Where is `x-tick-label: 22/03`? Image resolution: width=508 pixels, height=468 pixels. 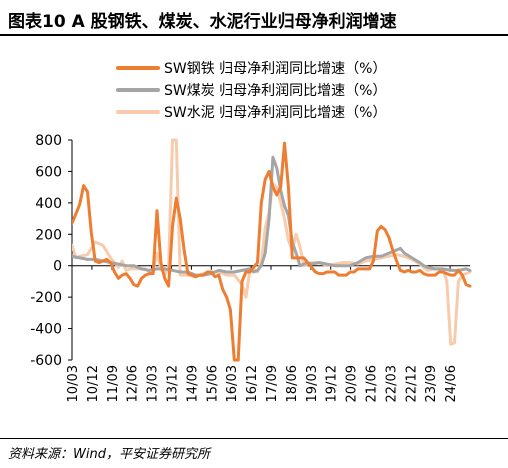
x-tick-label: 22/03 is located at coordinates (391, 383).